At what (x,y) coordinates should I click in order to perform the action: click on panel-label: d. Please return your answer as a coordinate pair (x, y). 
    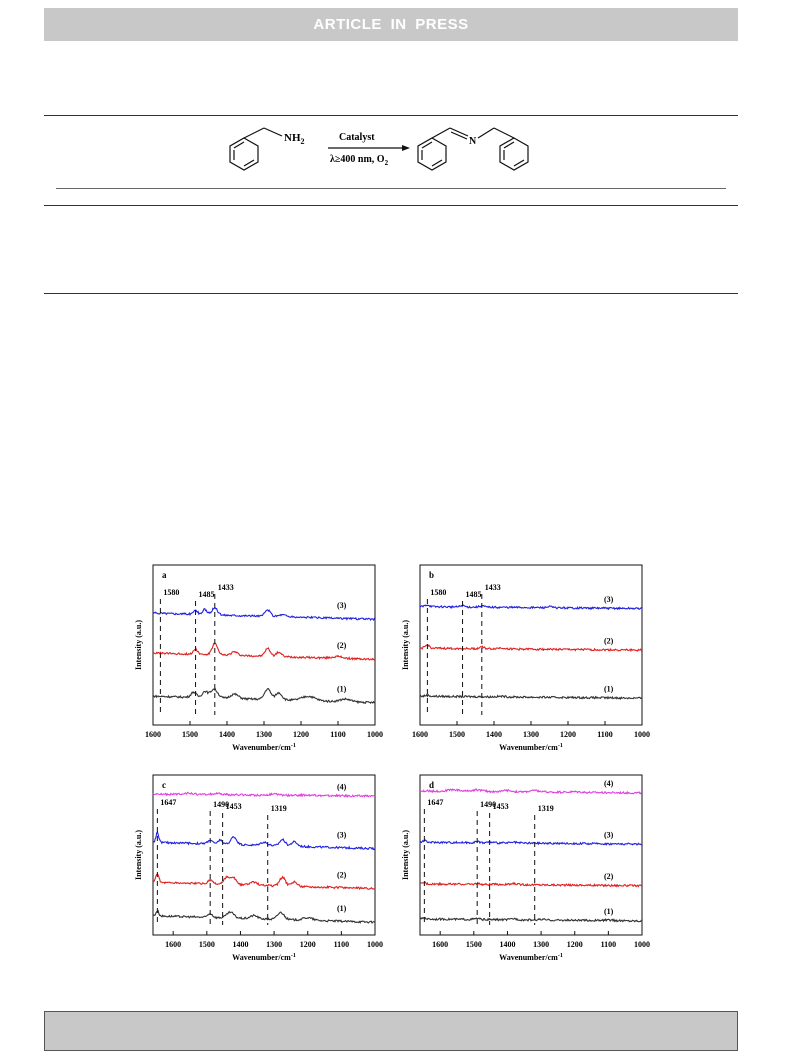
    Looking at the image, I should click on (431, 785).